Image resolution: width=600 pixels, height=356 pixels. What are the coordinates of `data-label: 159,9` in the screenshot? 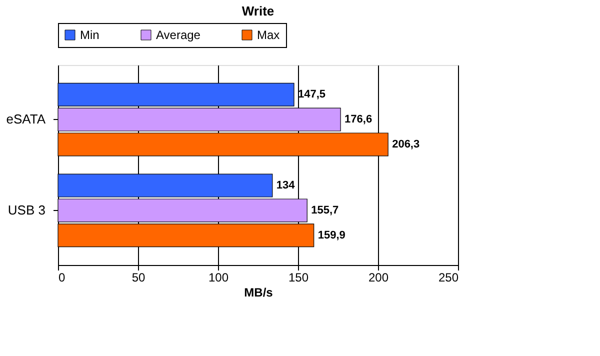 It's located at (332, 235).